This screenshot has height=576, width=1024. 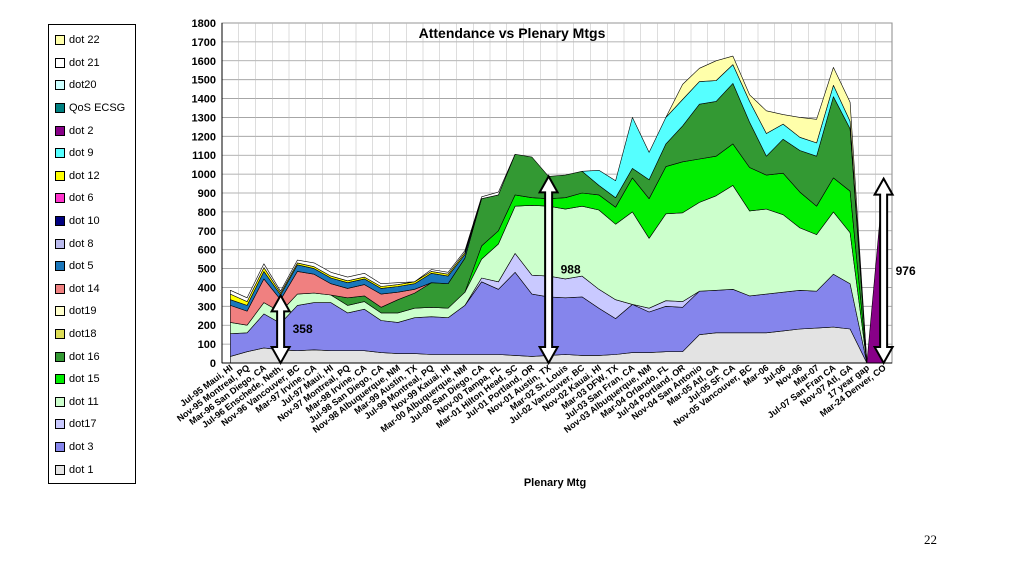 I want to click on y-tick-label: 1400, so click(x=204, y=100).